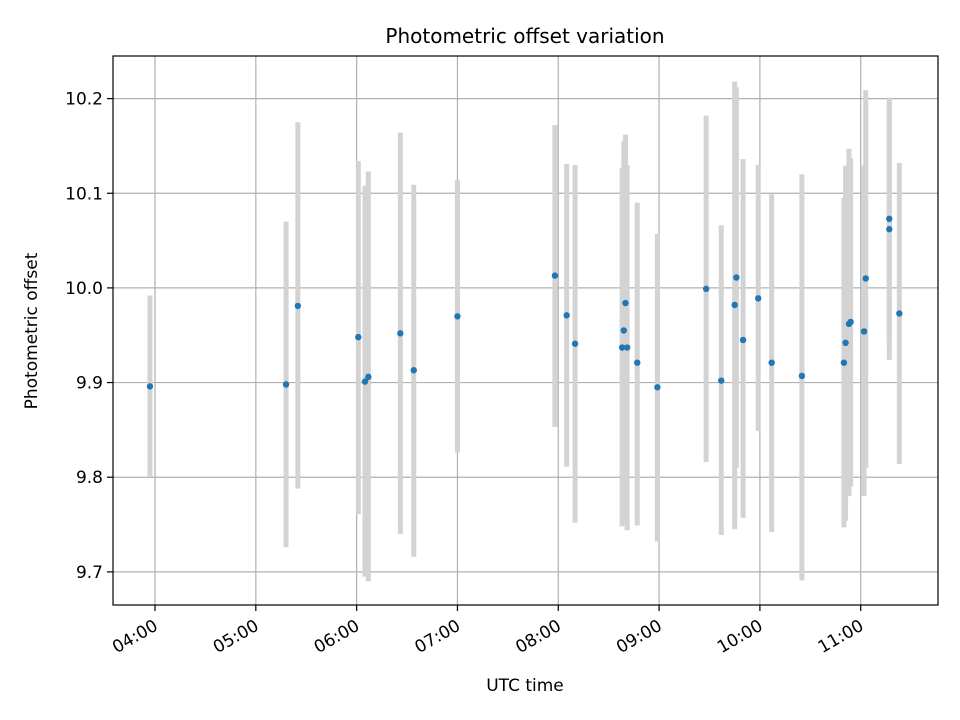  Describe the element at coordinates (89, 336) in the screenshot. I see `y-axis-ticks: 9.7 9.8 9.9 10.0 10.1 10.2` at that location.